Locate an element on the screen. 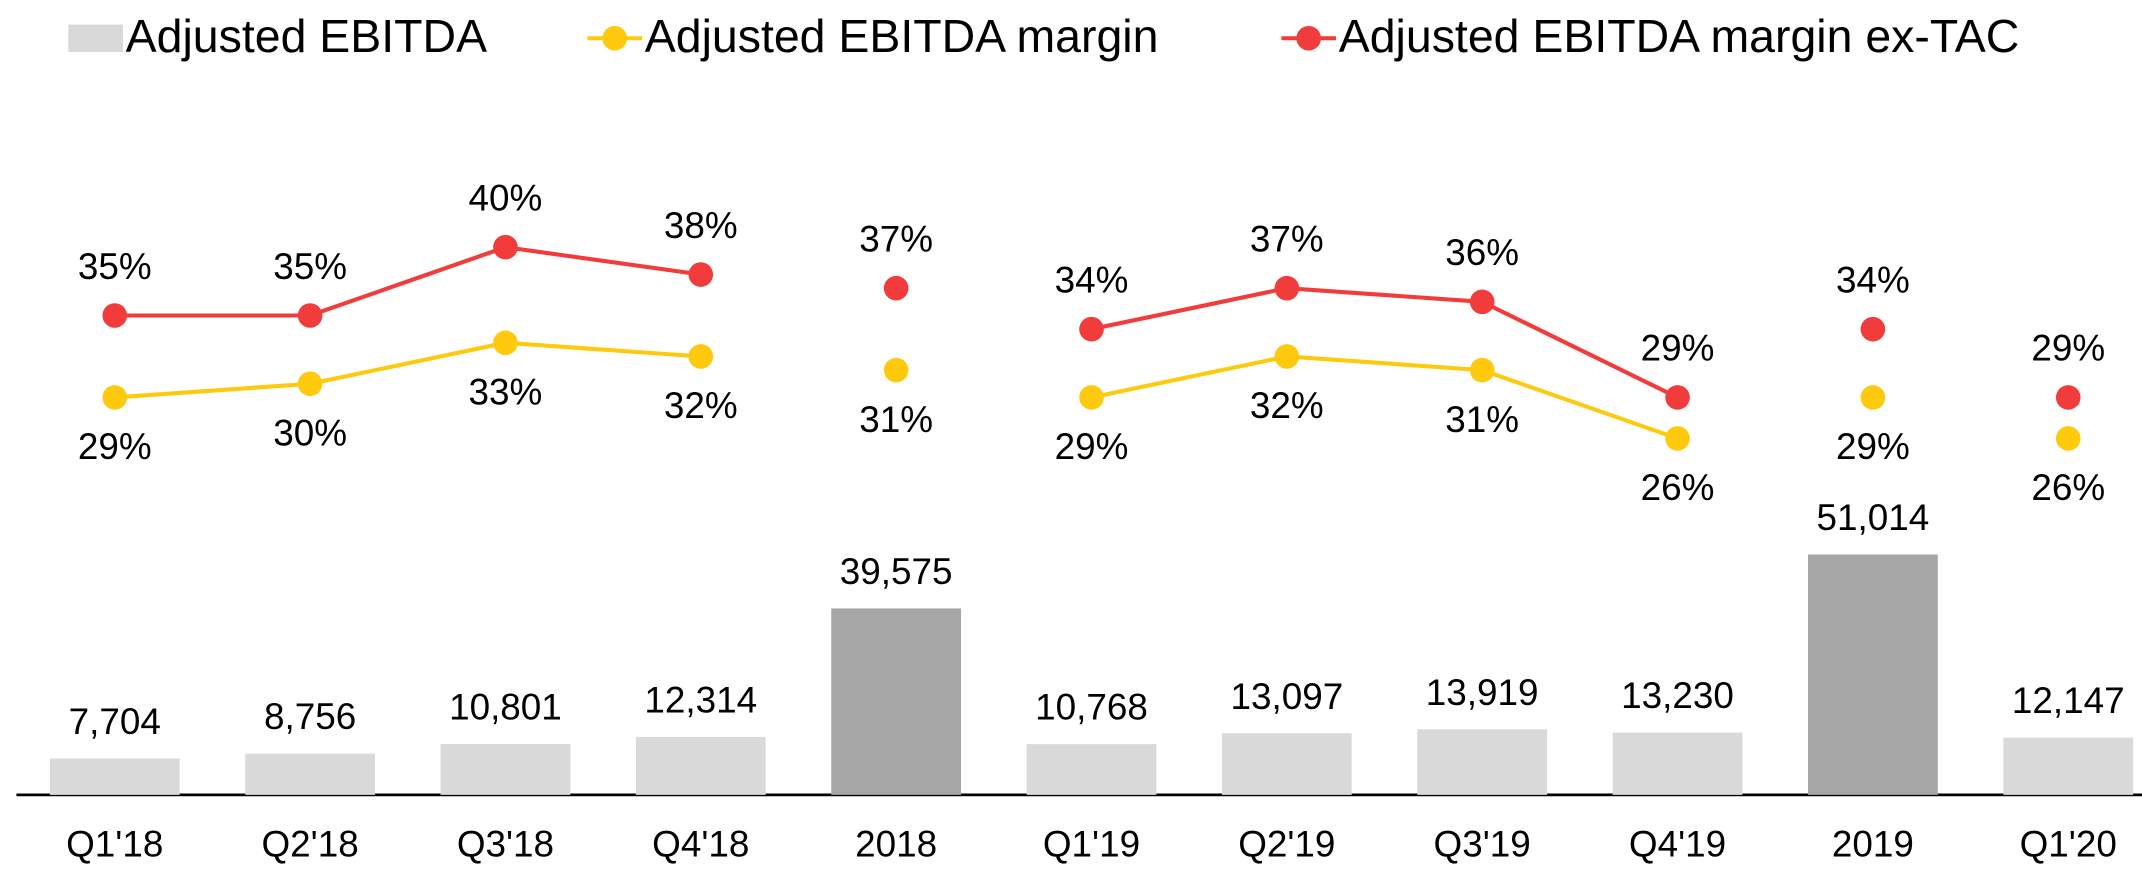 This screenshot has height=870, width=2142. x-tick-label: Q2'18 is located at coordinates (309, 844).